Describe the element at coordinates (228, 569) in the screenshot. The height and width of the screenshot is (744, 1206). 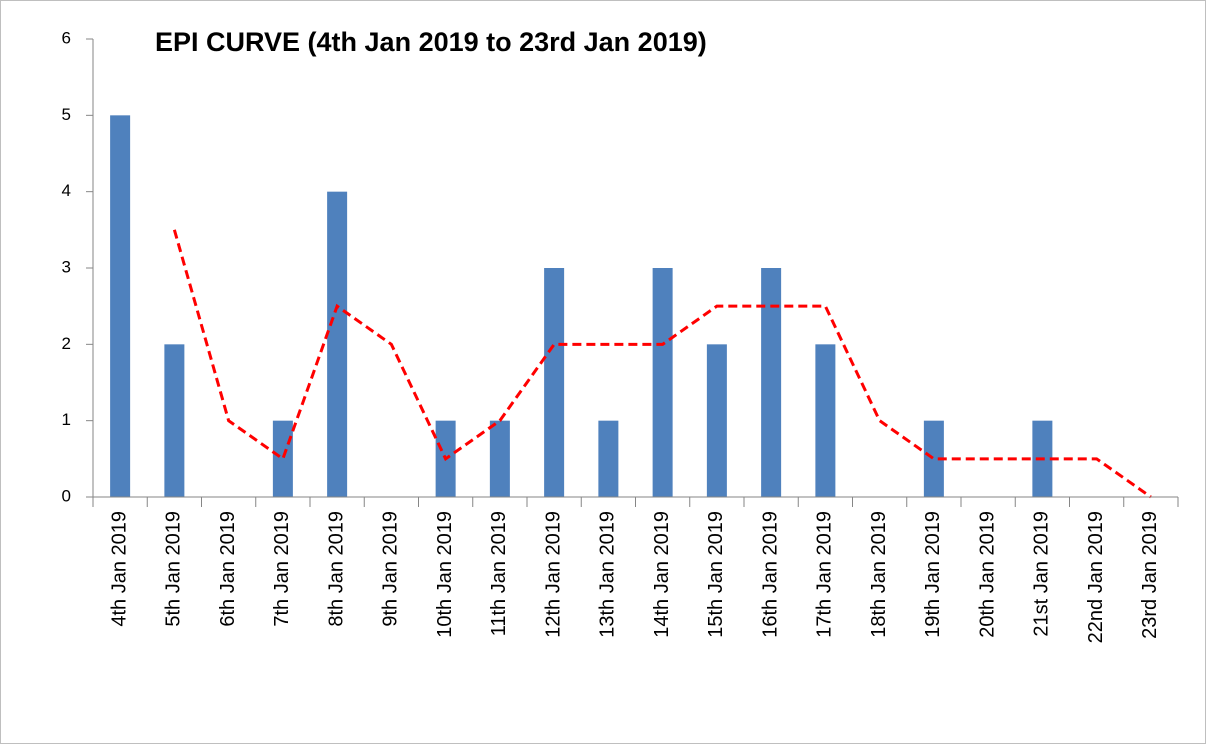
I see `x-tick-label: 6th Jan 2019` at that location.